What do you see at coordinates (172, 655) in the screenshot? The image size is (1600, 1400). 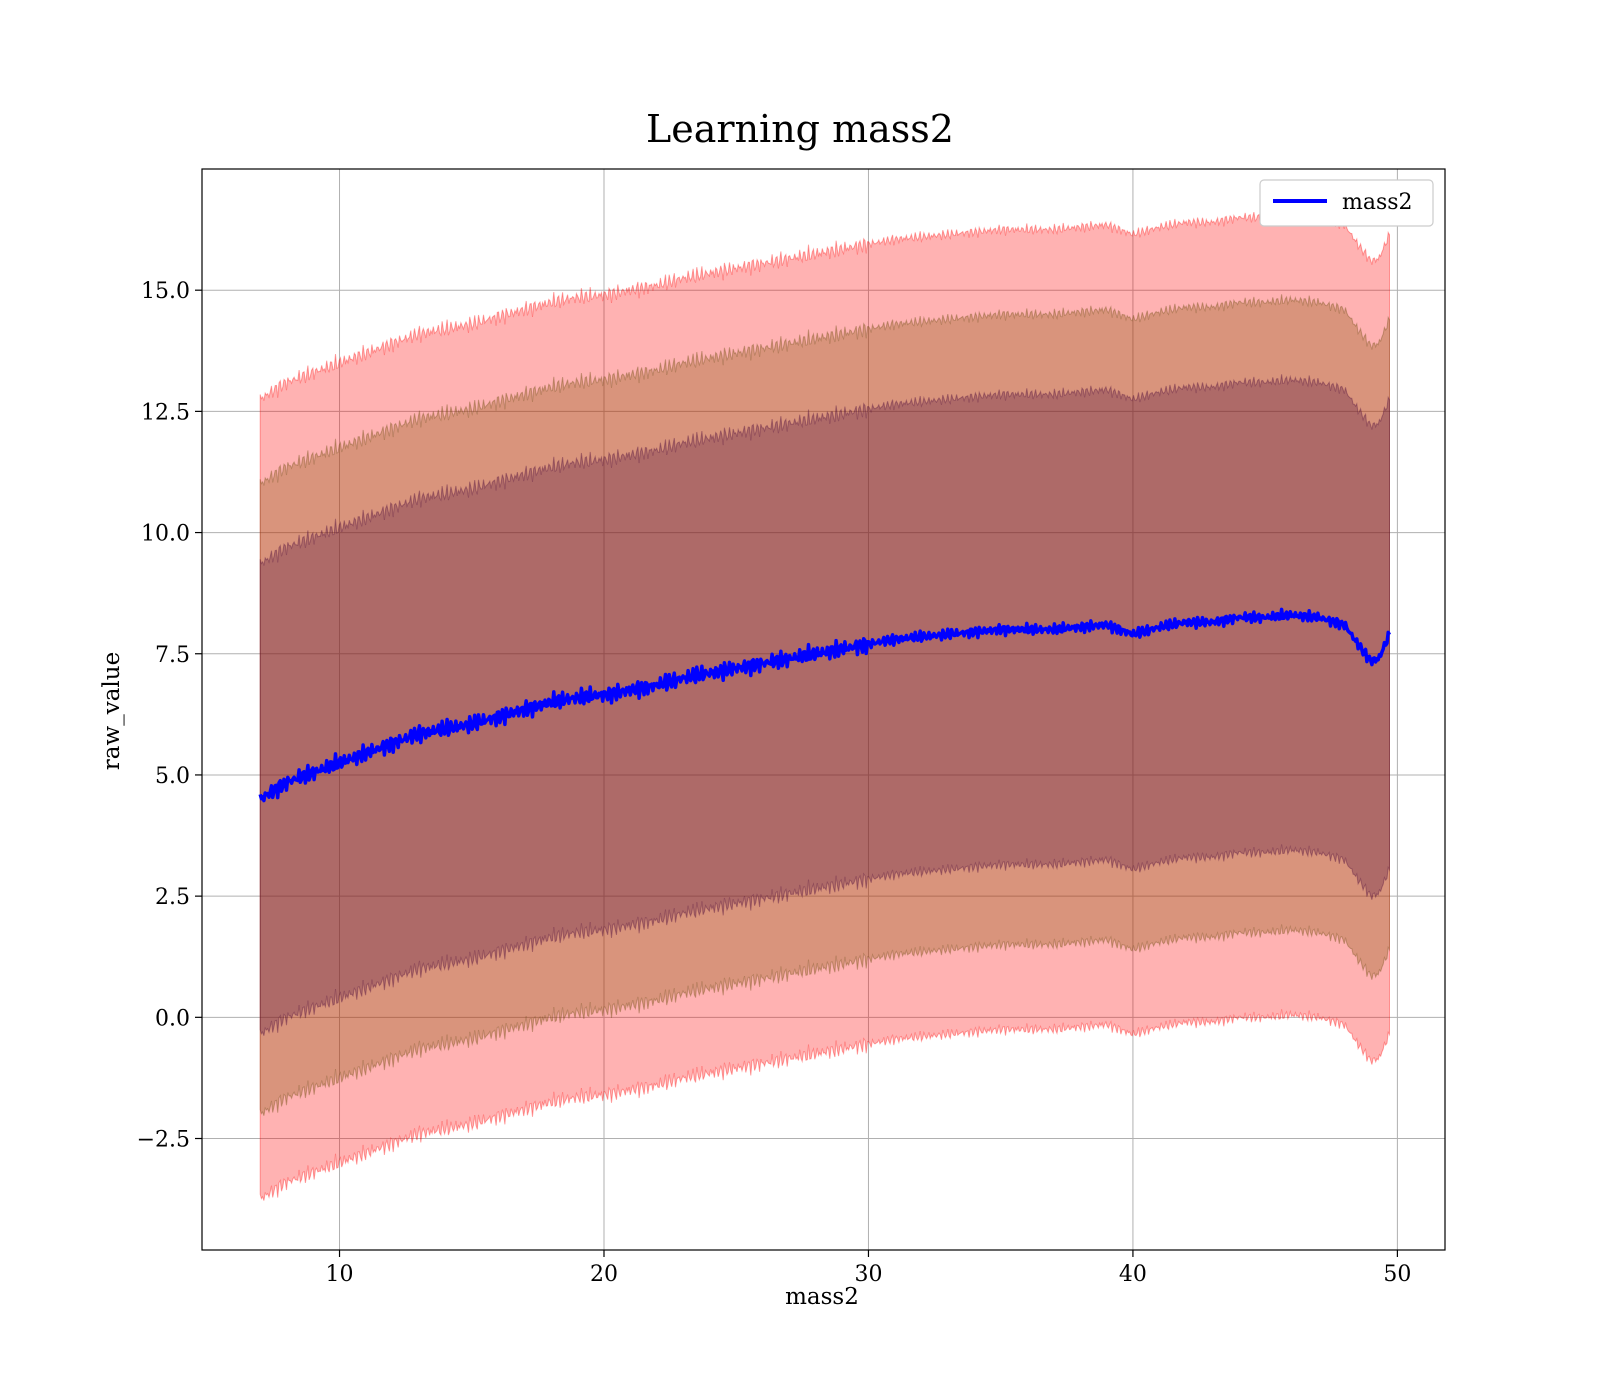 I see `y-tick-label: 7.5` at bounding box center [172, 655].